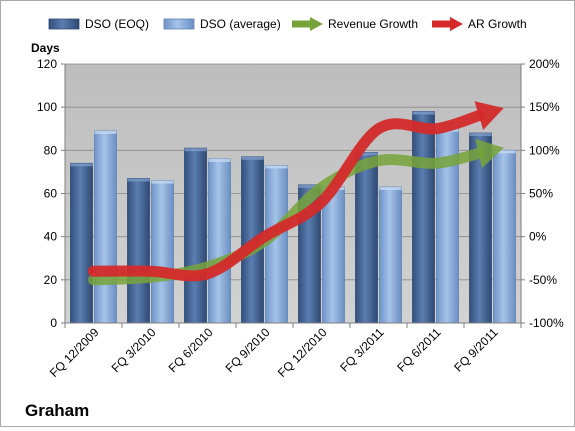 Image resolution: width=575 pixels, height=431 pixels. I want to click on x-tick-label-7: FQ 9/2011, so click(476, 350).